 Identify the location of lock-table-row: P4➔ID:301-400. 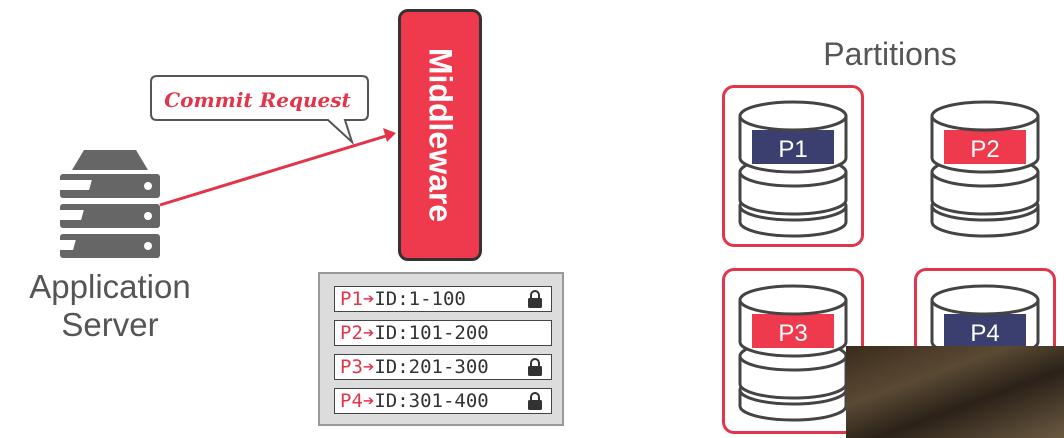
(443, 401).